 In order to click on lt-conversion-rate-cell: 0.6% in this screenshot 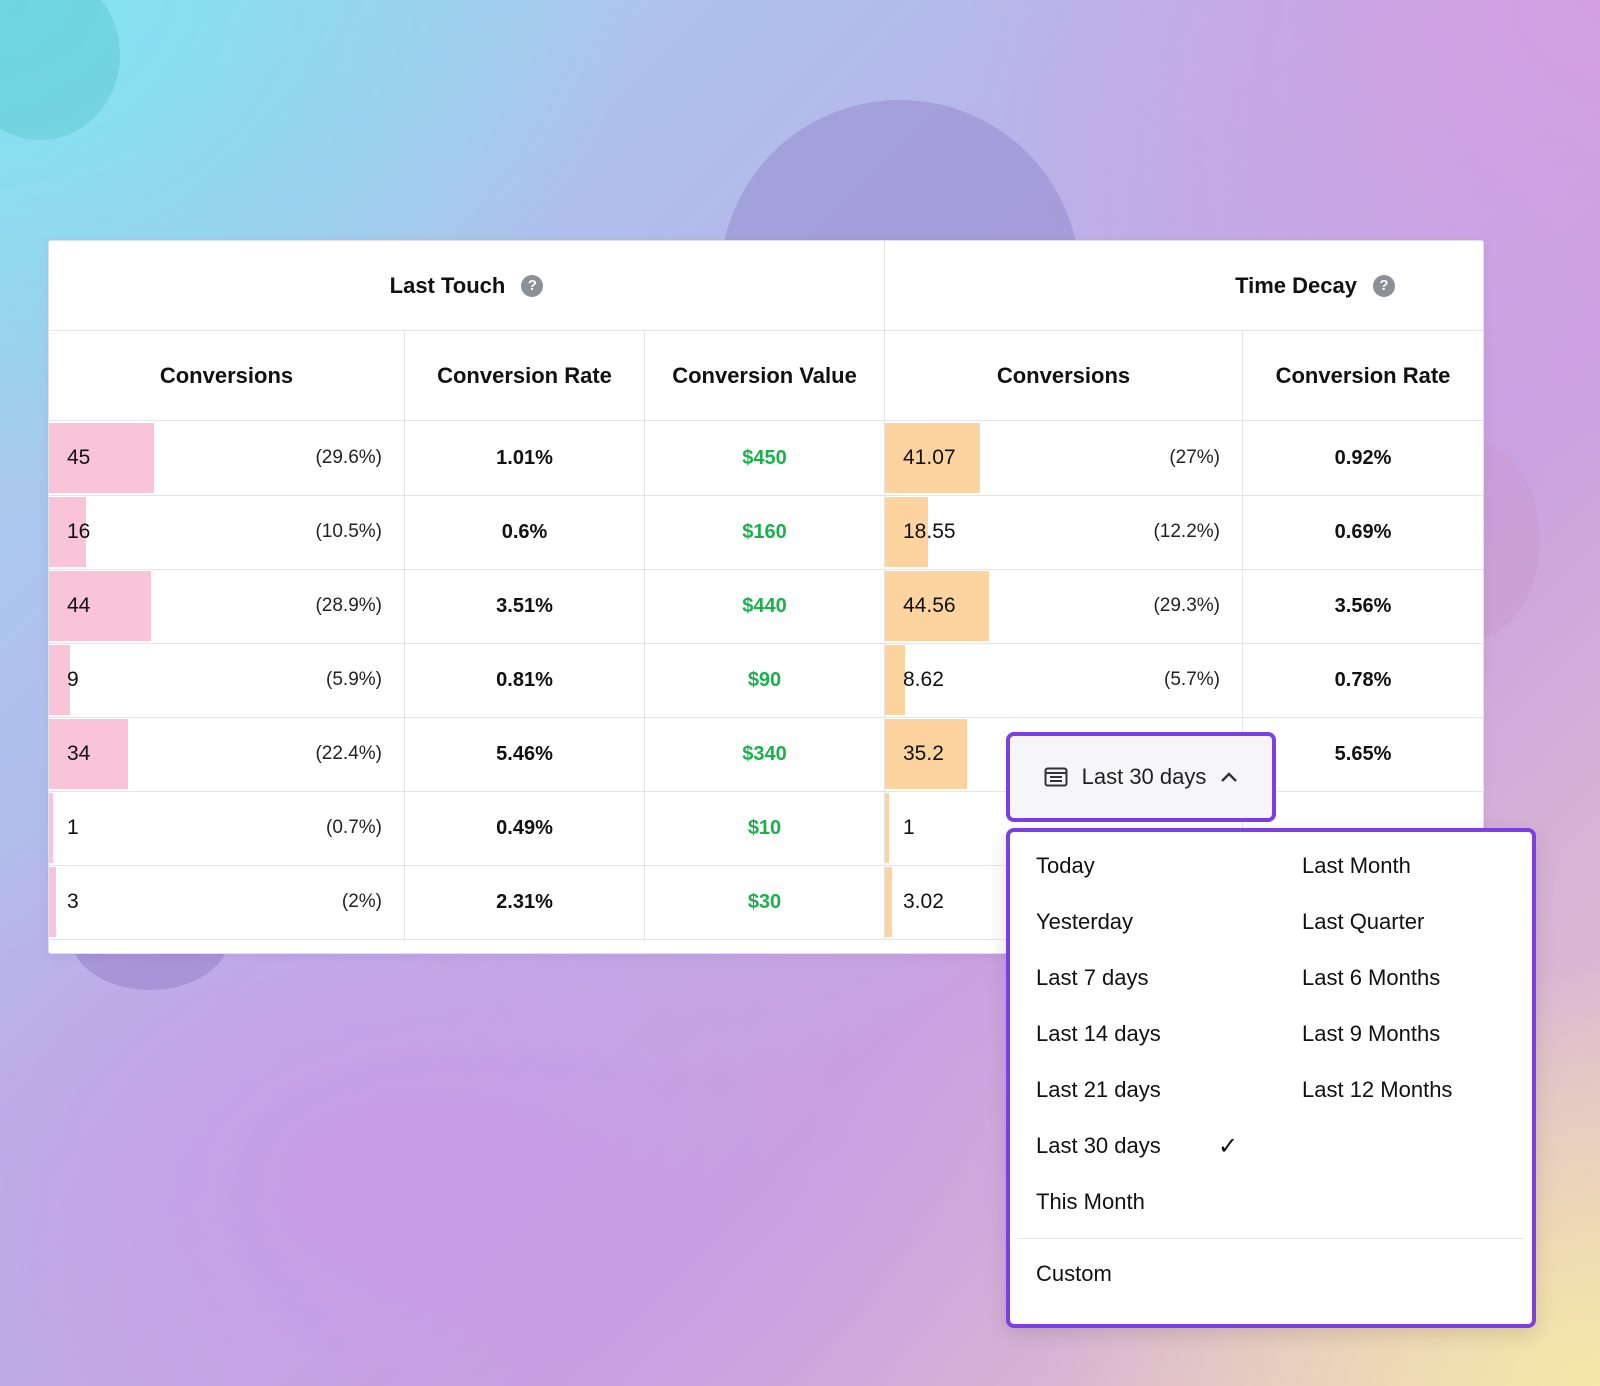, I will do `click(525, 532)`.